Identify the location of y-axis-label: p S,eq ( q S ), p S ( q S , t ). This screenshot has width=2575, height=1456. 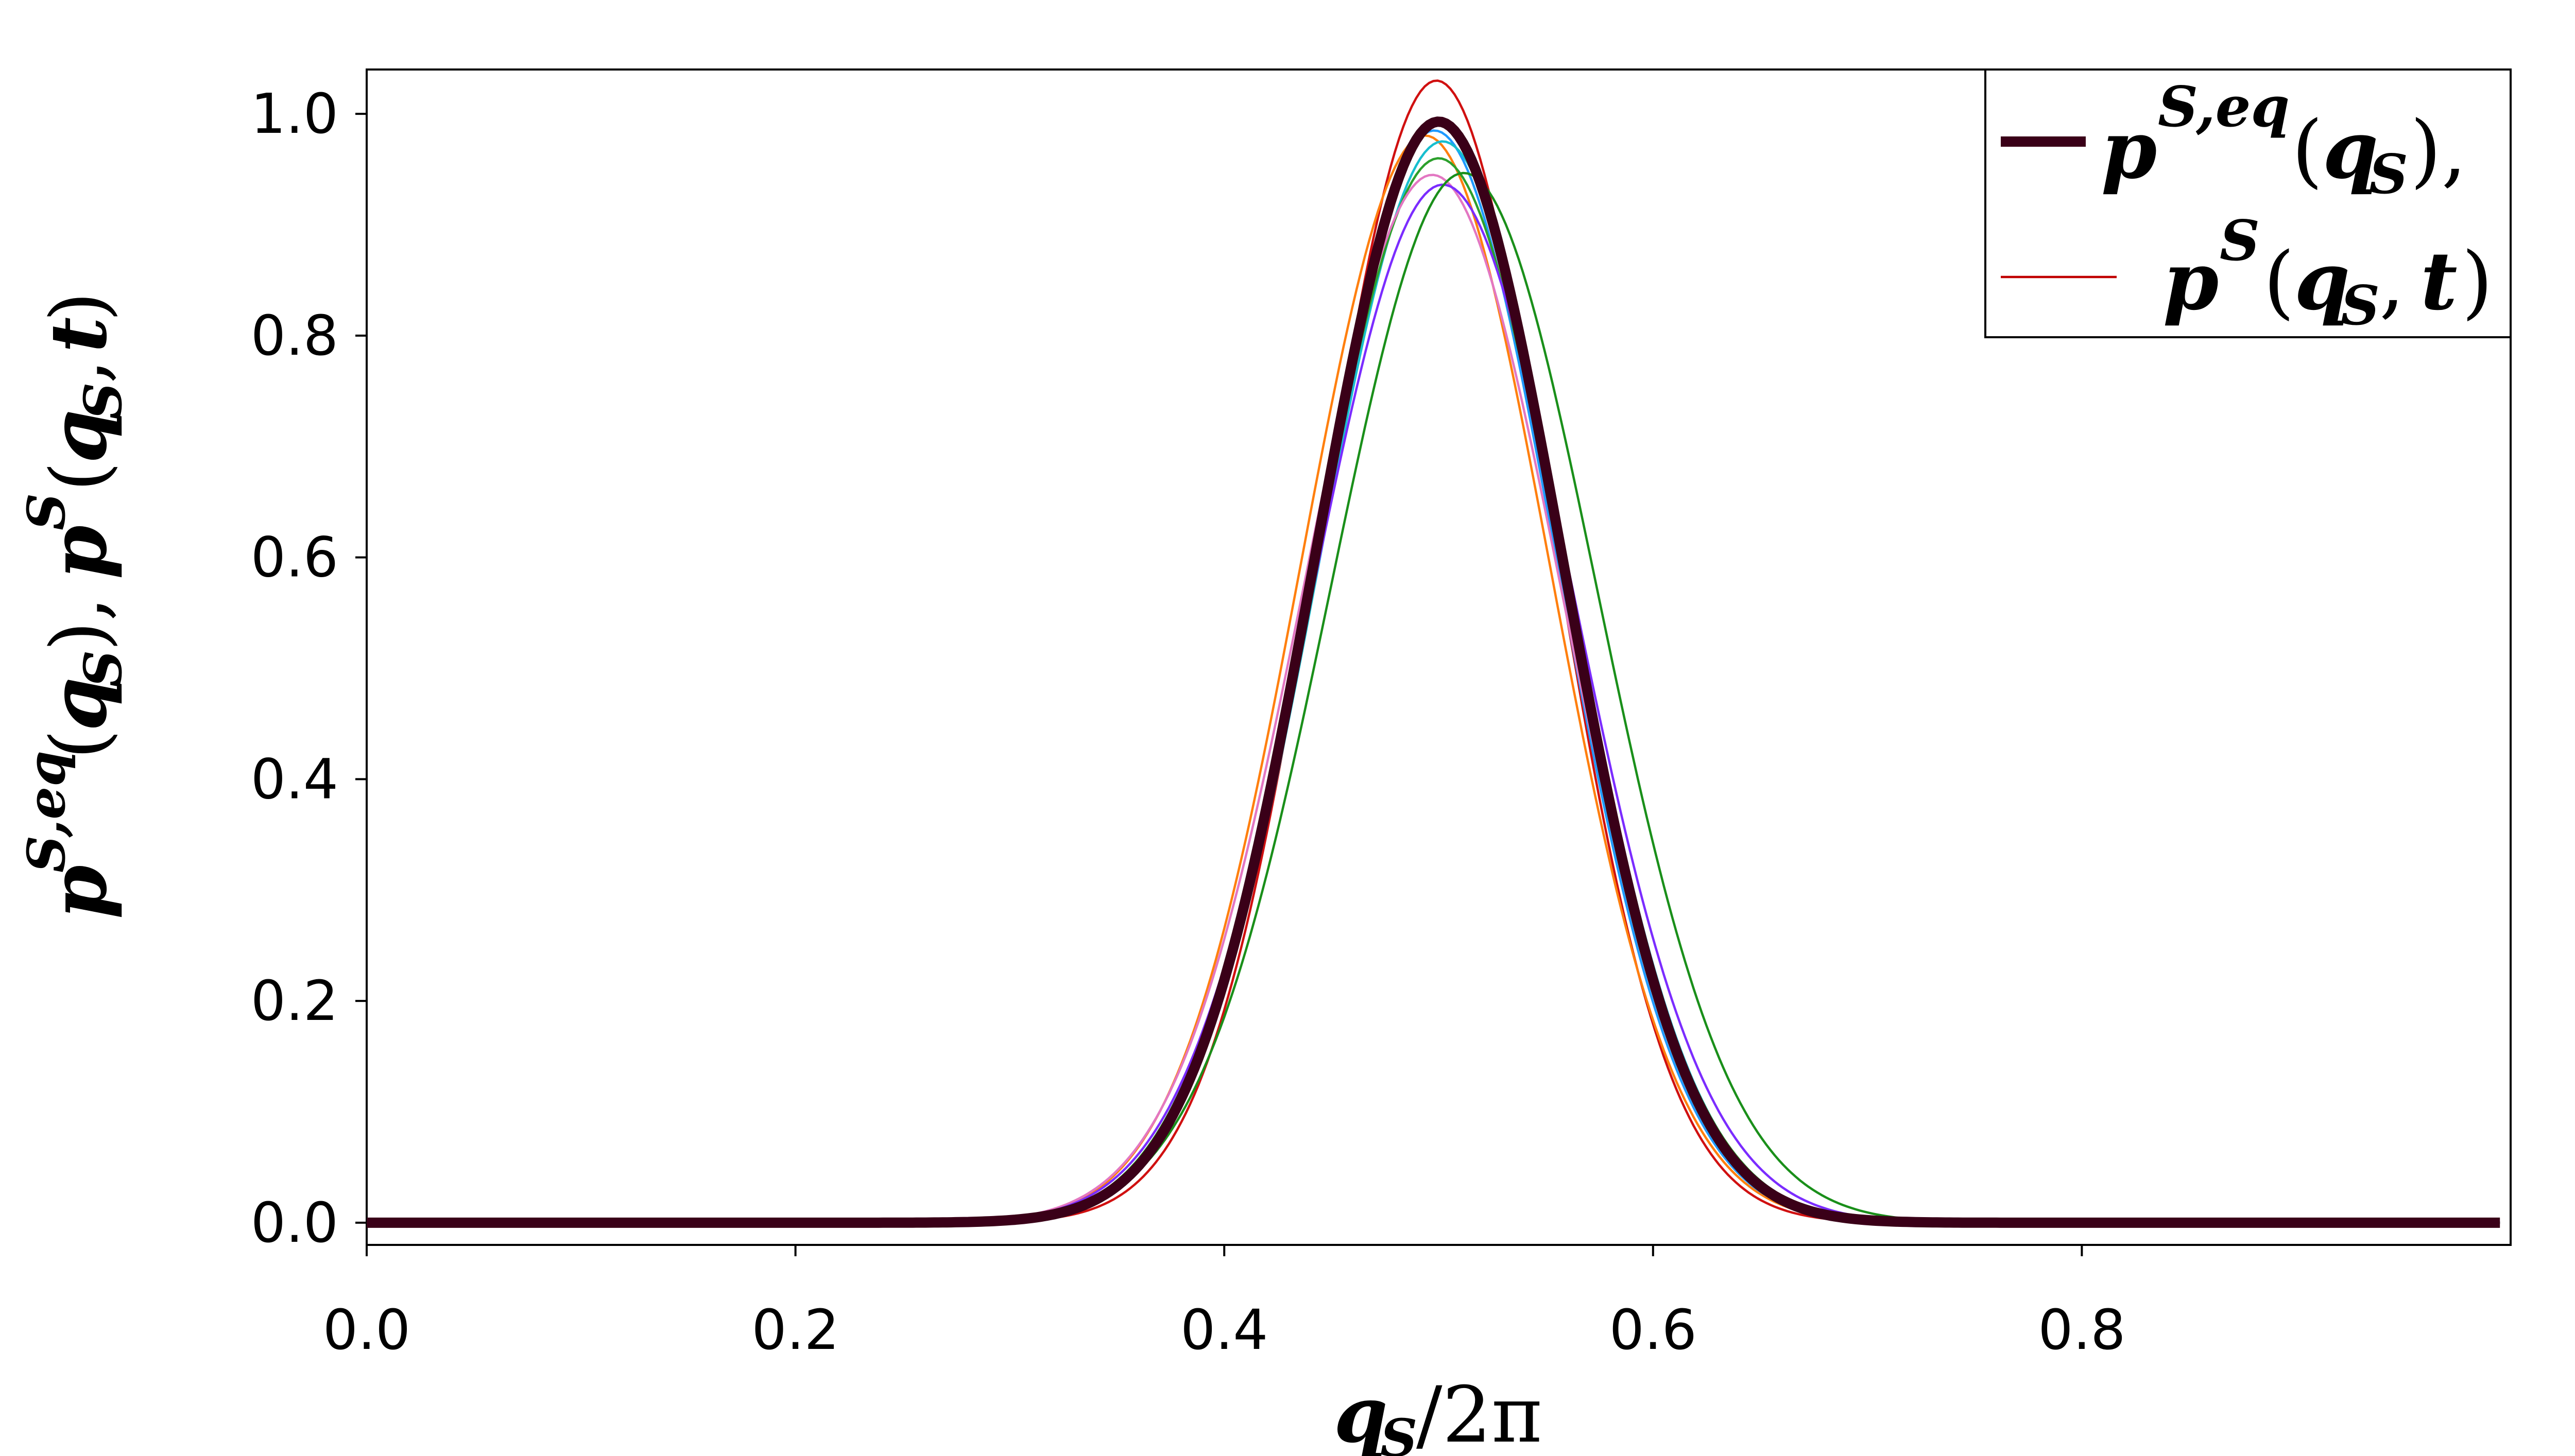
(75, 605).